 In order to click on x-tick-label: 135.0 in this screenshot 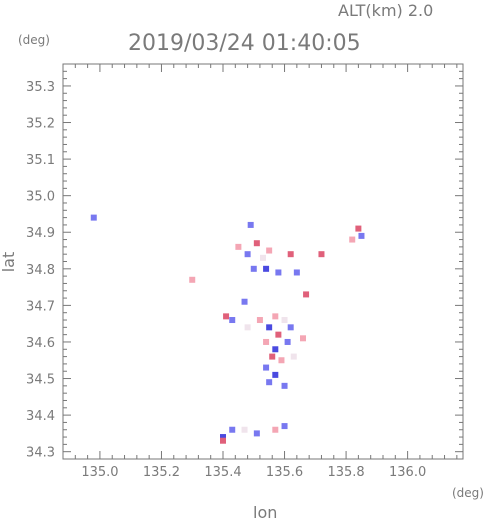, I will do `click(99, 472)`.